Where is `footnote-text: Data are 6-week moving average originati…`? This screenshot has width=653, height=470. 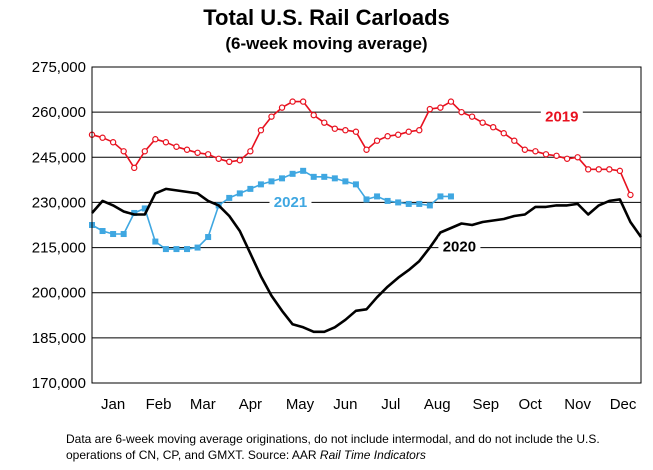 footnote-text: Data are 6-week moving average originati… is located at coordinates (333, 447).